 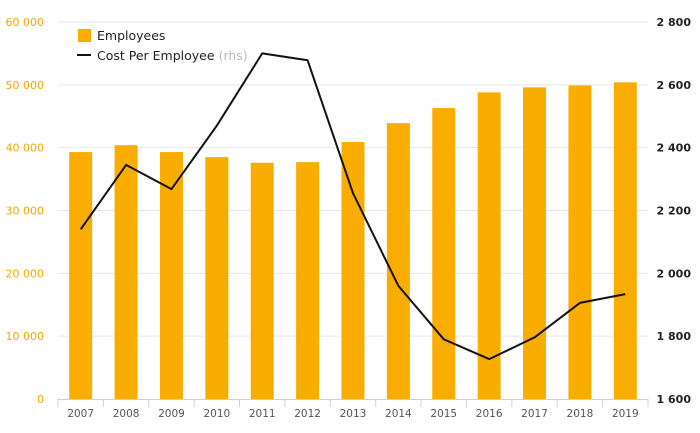 I want to click on y-left-tick-label: 40 000, so click(x=25, y=148).